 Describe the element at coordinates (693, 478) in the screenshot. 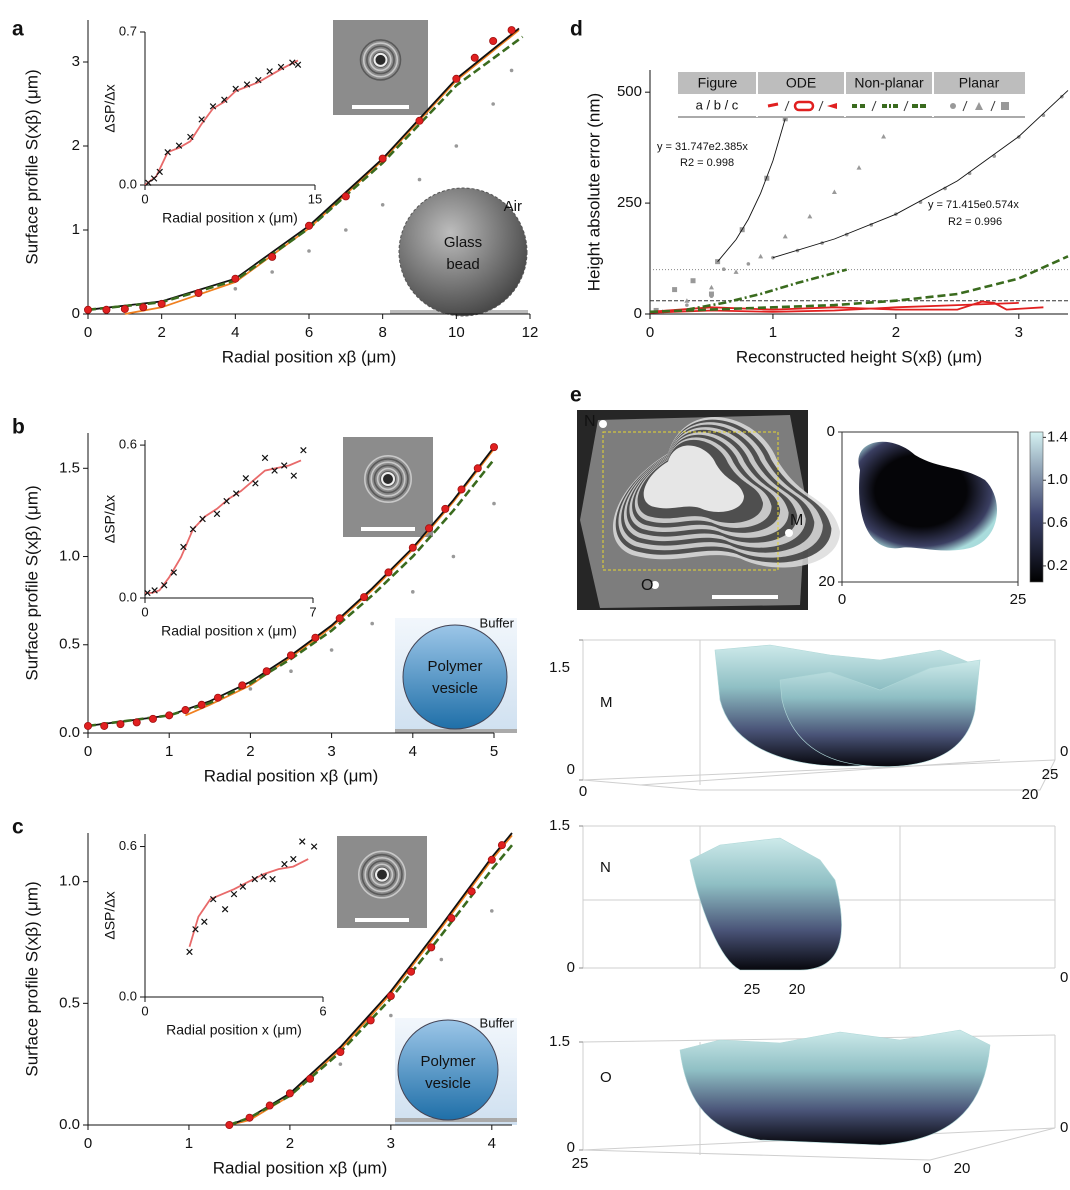

I see `fringe-core` at that location.